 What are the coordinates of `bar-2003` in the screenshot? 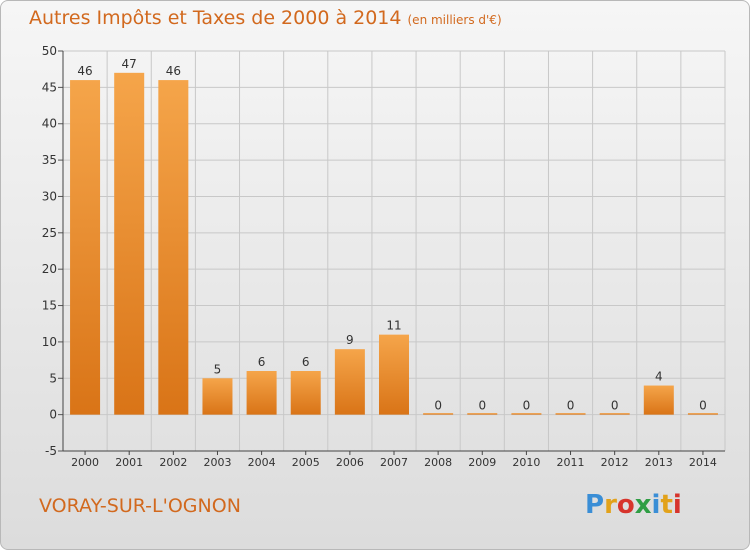 It's located at (217, 396).